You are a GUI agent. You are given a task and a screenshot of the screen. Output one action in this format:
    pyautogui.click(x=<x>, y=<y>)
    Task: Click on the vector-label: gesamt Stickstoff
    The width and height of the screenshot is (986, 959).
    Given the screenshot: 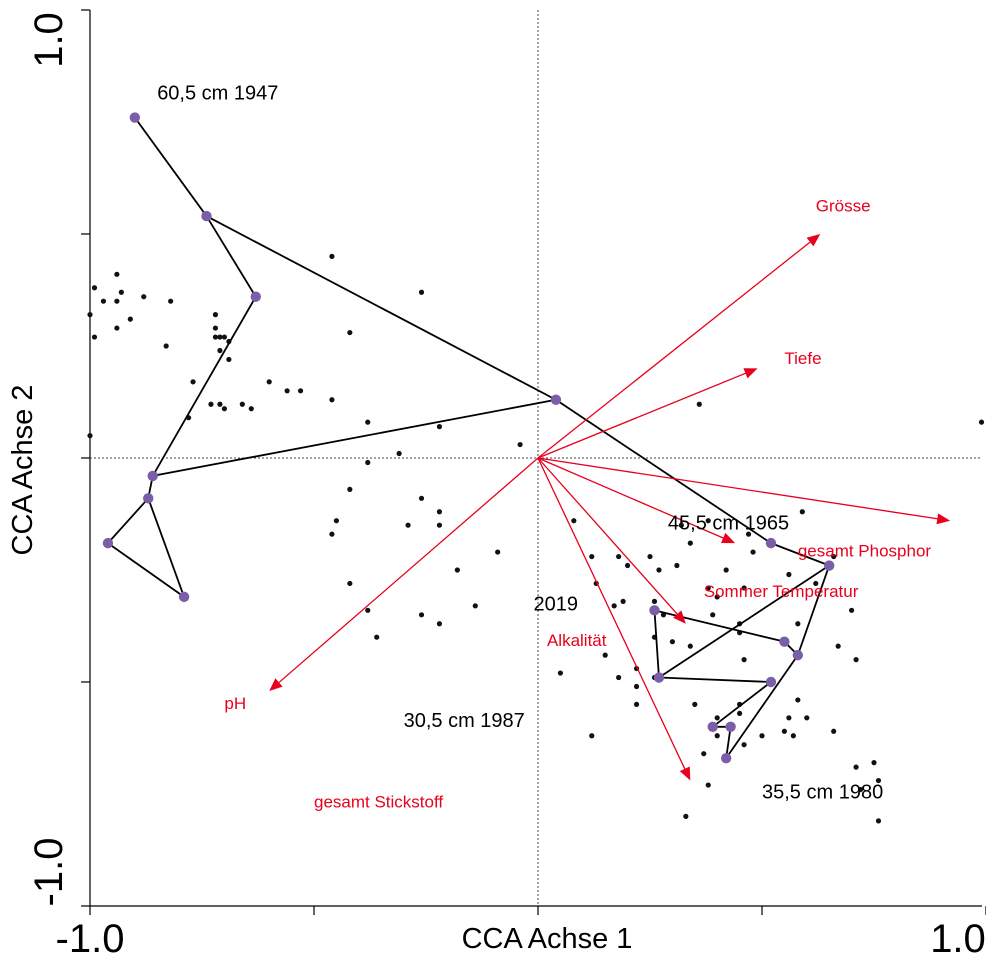 What is the action you would take?
    pyautogui.click(x=378, y=801)
    